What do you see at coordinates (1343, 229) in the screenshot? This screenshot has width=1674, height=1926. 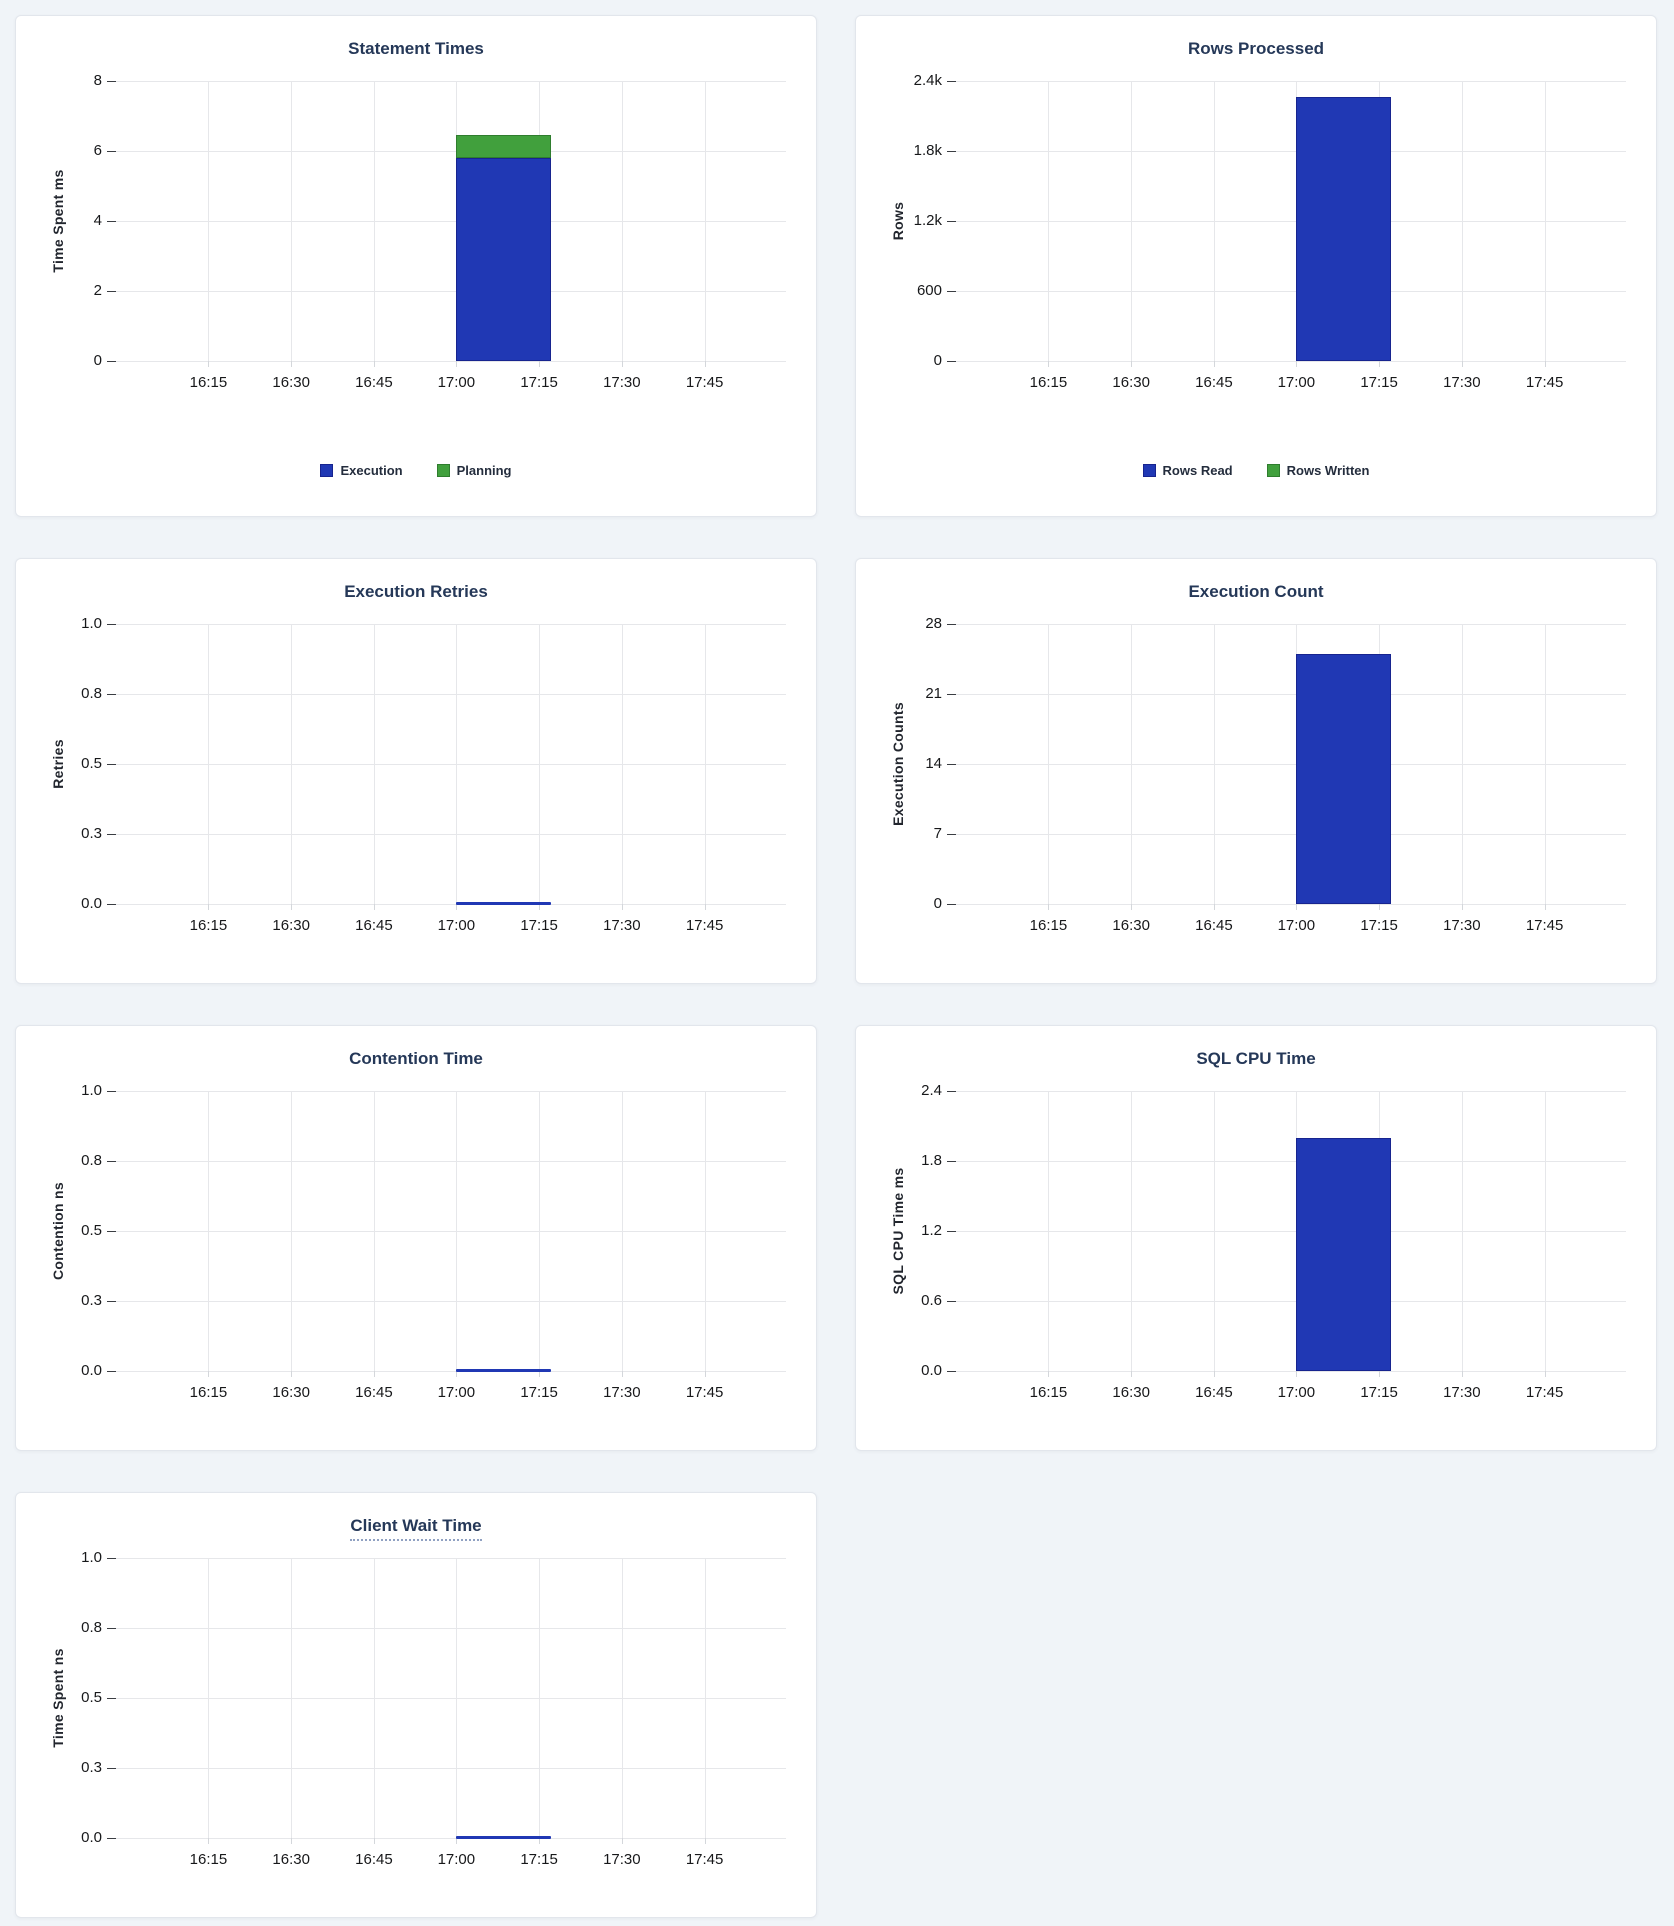 I see `bar-rows-read` at bounding box center [1343, 229].